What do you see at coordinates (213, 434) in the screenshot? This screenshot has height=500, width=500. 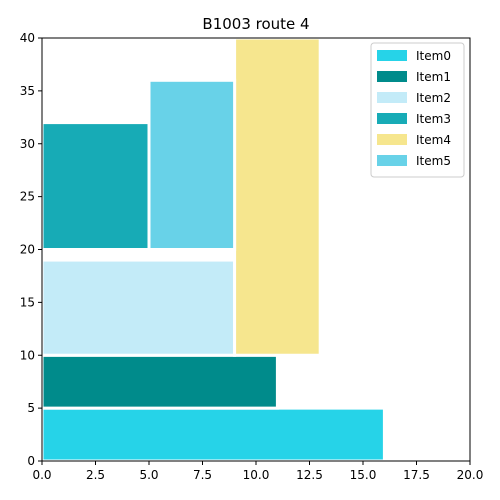 I see `bar-item0` at bounding box center [213, 434].